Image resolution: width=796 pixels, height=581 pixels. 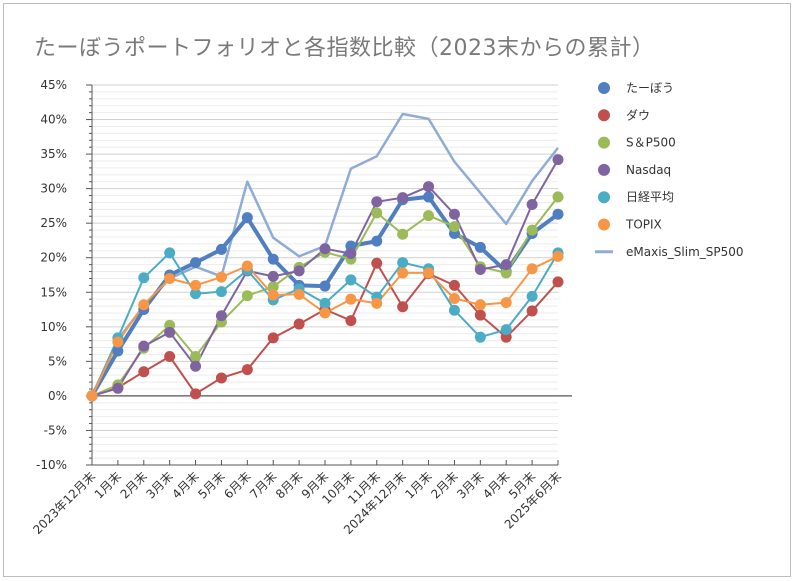 I want to click on y-tick-label: 45%, so click(x=53, y=85).